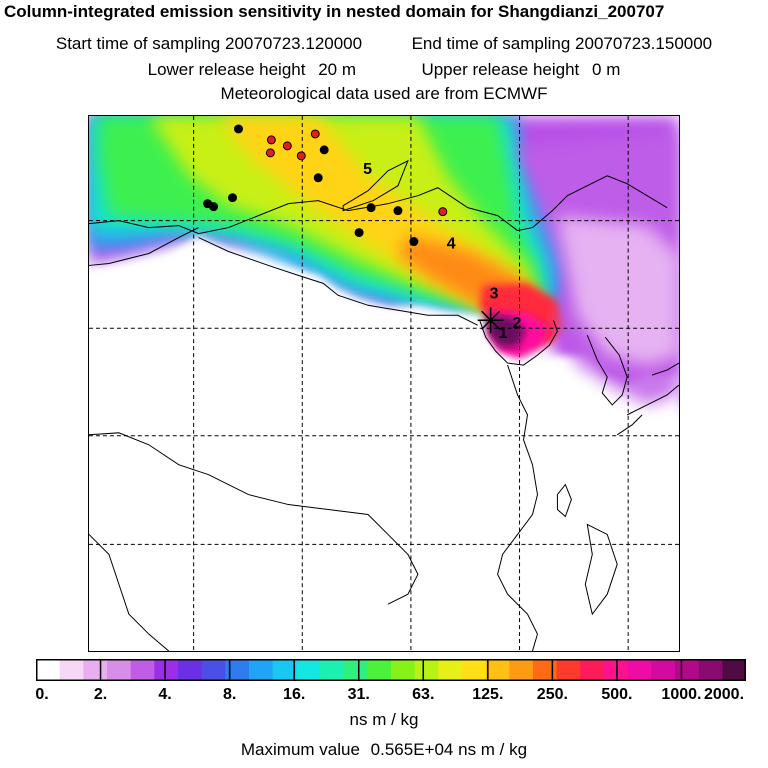  I want to click on china-north-border, so click(144, 246).